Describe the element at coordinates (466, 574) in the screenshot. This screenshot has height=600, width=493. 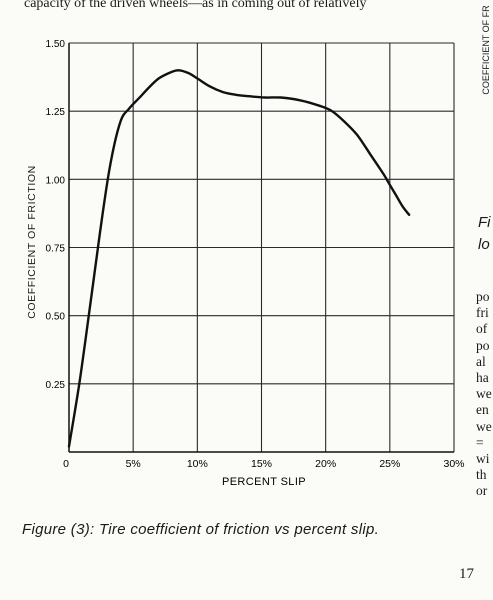
I see `page-number: 17` at that location.